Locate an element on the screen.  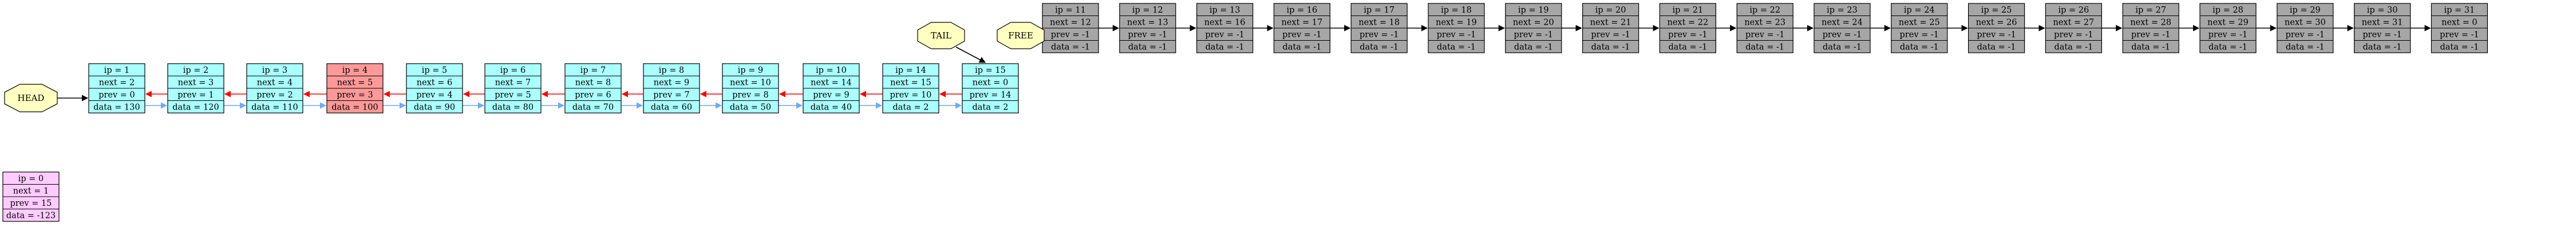
list-node-next-field: next = 9 is located at coordinates (672, 82).